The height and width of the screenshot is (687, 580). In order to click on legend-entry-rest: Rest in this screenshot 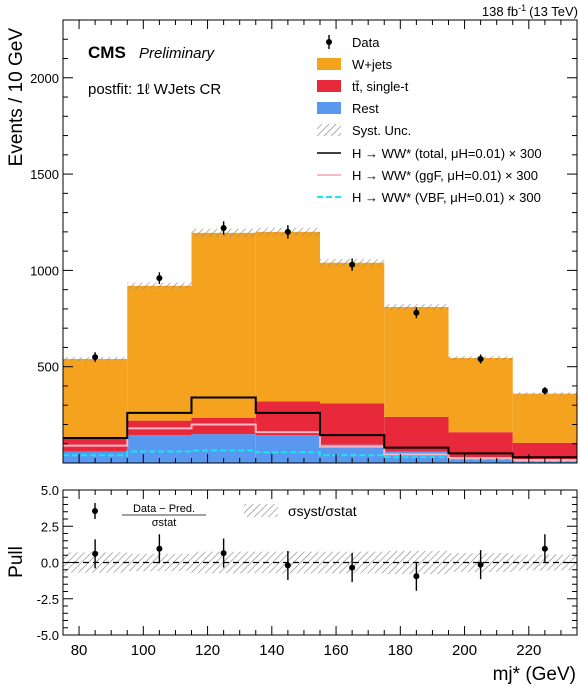, I will do `click(348, 108)`.